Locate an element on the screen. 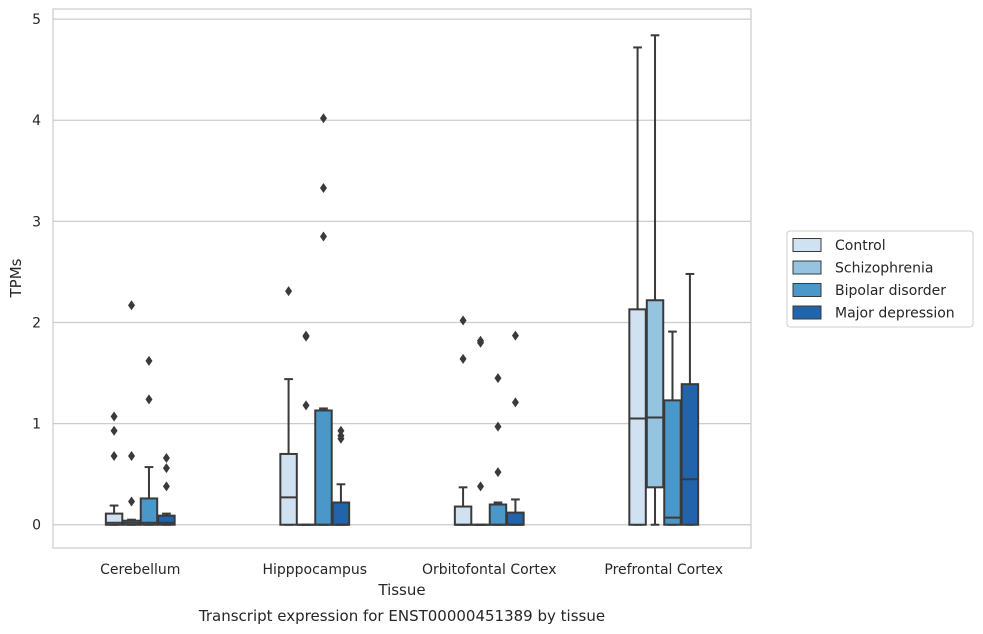 Image resolution: width=983 pixels, height=634 pixels. x-tick-label: Cerebellum is located at coordinates (140, 570).